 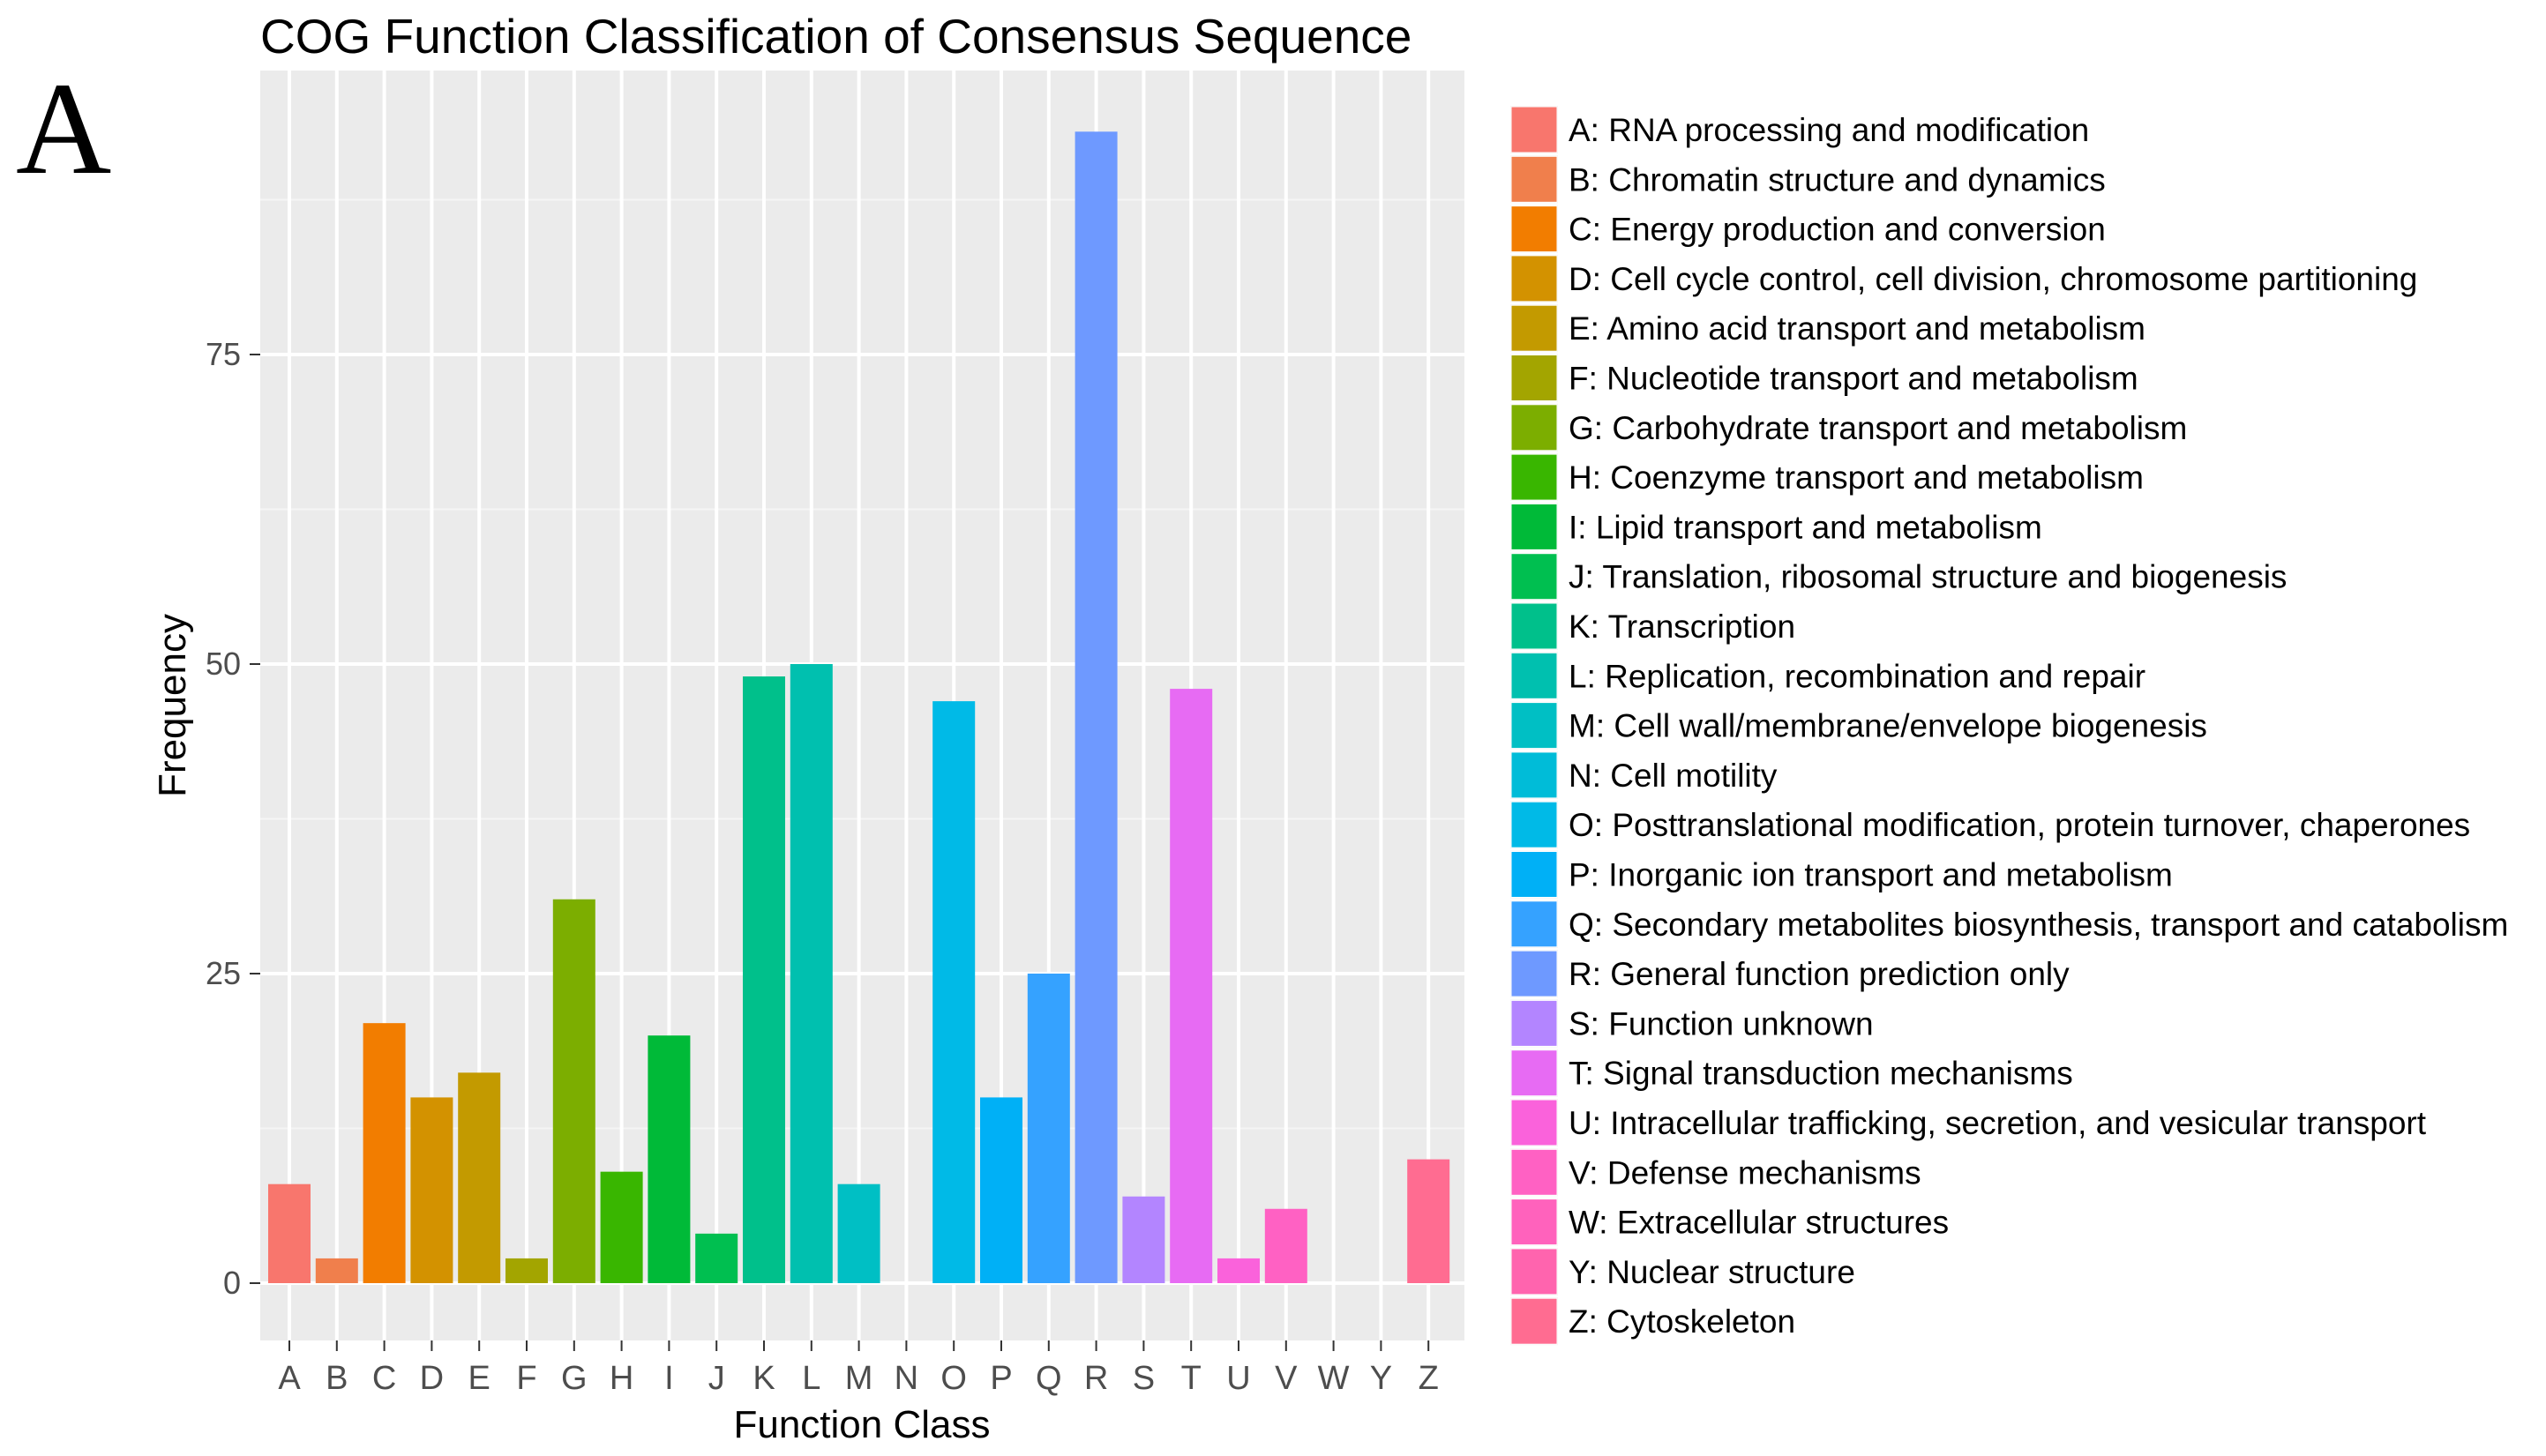 I want to click on legend-key-Z, so click(x=1534, y=1321).